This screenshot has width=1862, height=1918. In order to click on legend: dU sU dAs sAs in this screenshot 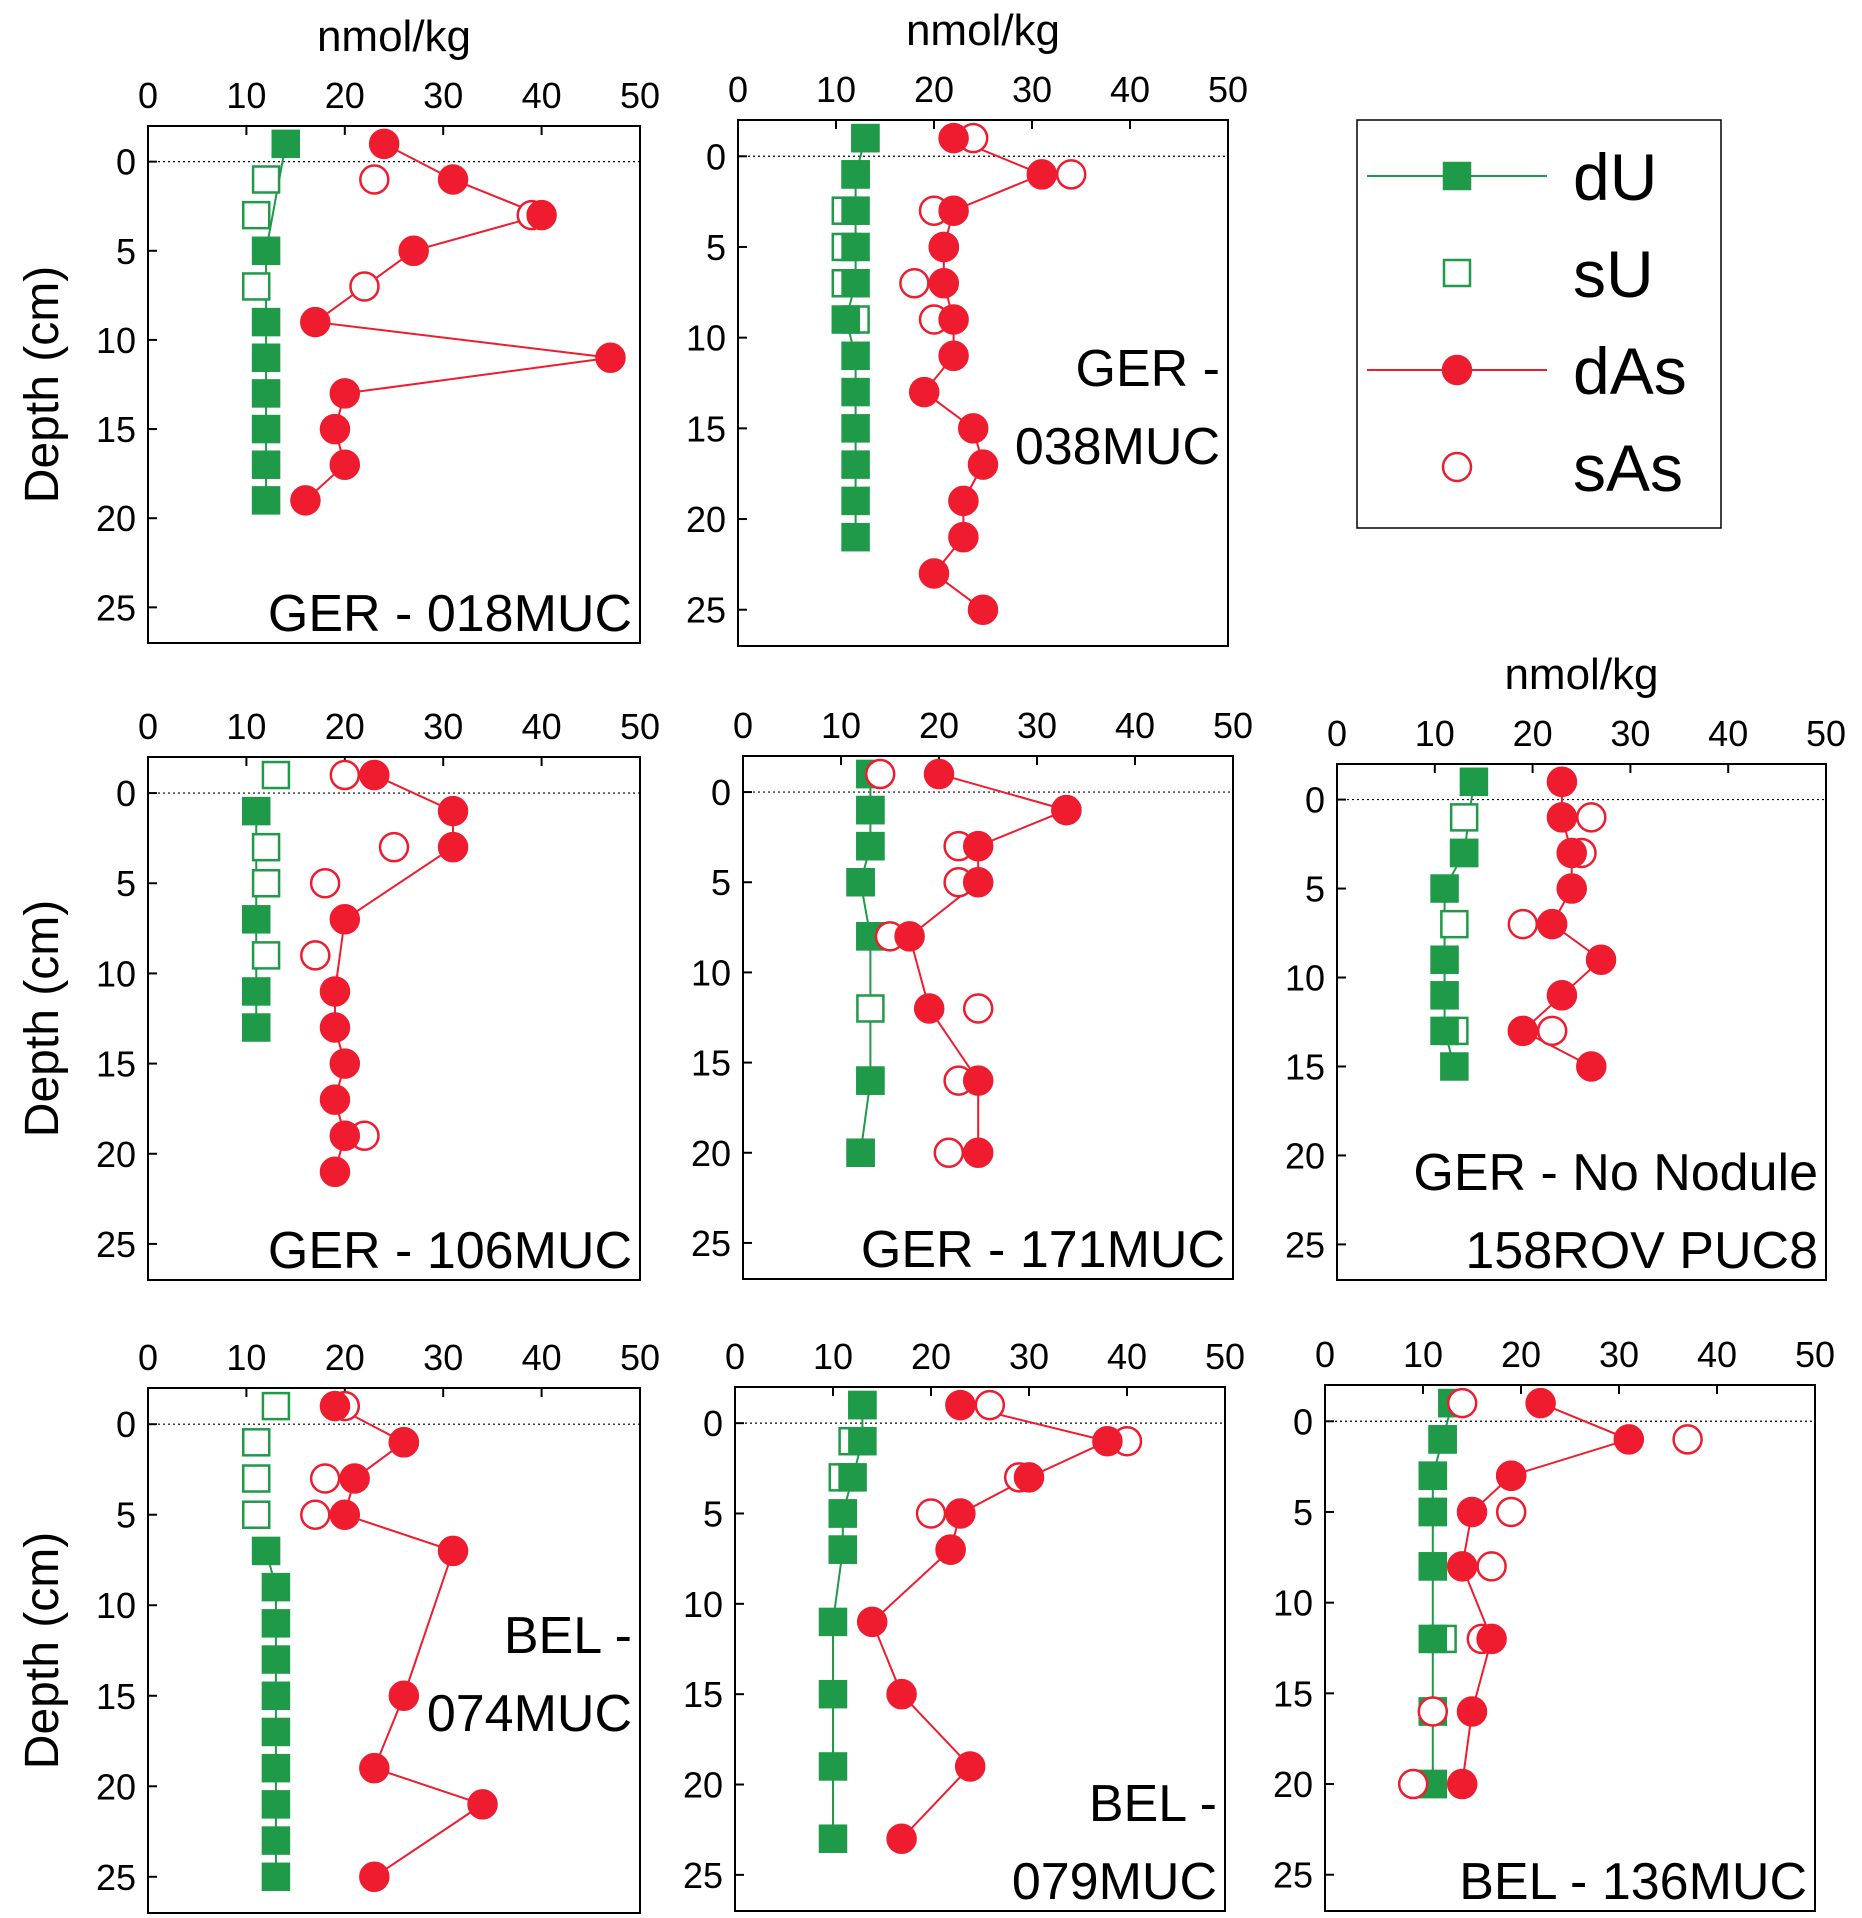, I will do `click(1539, 324)`.